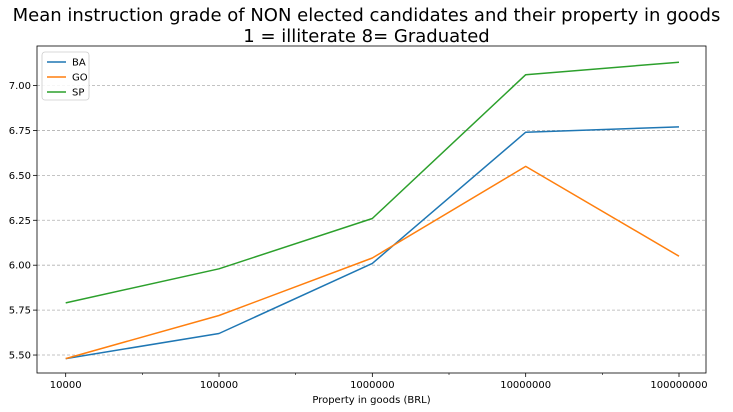  Describe the element at coordinates (66, 385) in the screenshot. I see `x-tick-label: 10000` at that location.